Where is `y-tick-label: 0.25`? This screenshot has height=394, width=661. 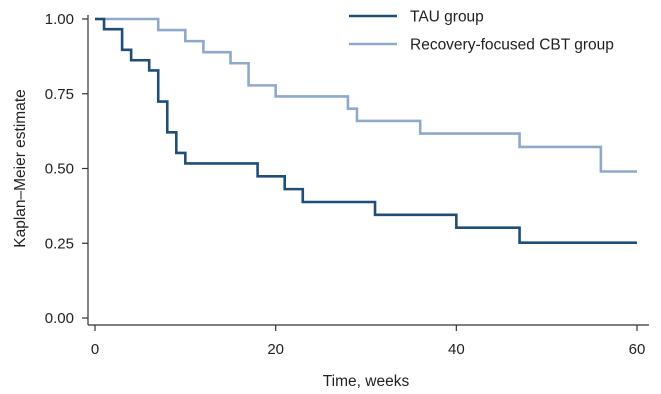
y-tick-label: 0.25 is located at coordinates (59, 243).